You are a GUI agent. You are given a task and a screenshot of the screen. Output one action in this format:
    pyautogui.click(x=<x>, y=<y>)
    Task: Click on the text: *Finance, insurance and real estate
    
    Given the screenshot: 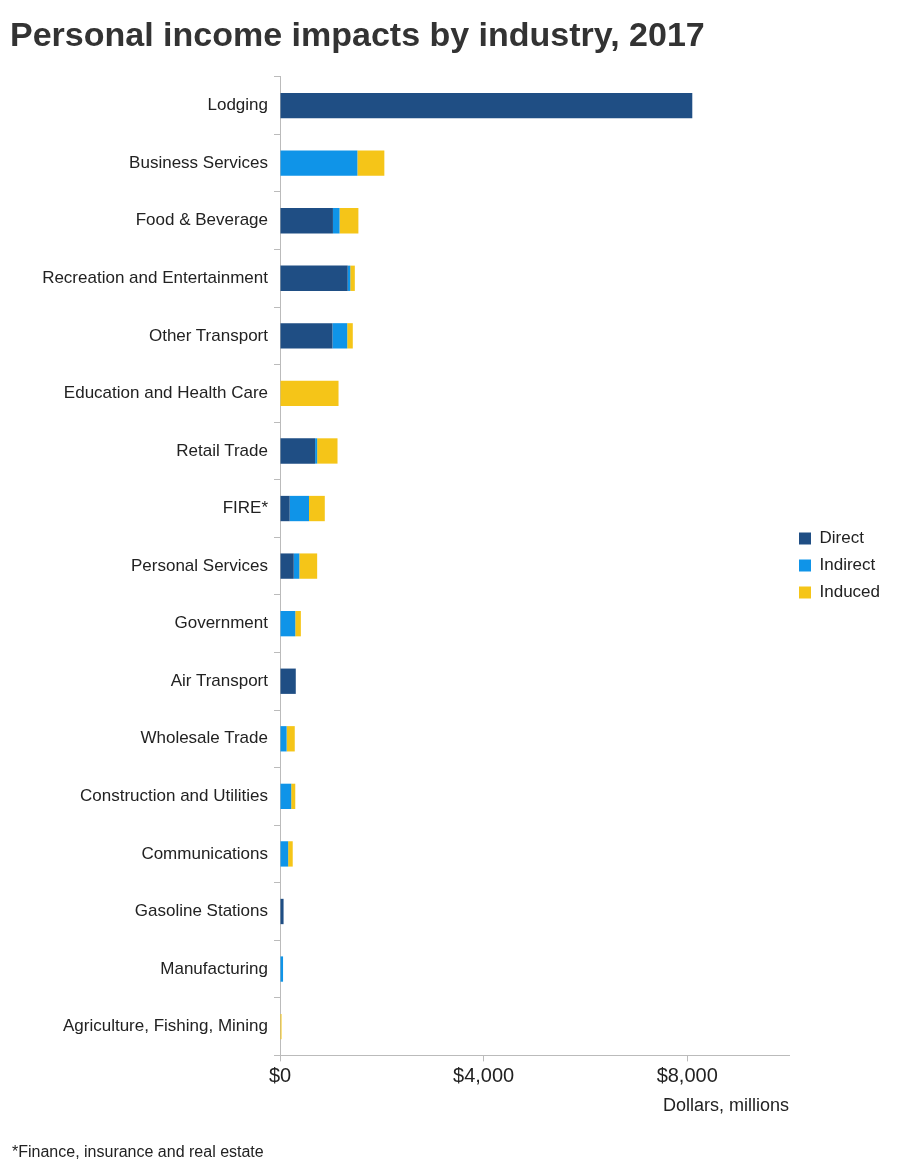 What is the action you would take?
    pyautogui.click(x=138, y=1151)
    